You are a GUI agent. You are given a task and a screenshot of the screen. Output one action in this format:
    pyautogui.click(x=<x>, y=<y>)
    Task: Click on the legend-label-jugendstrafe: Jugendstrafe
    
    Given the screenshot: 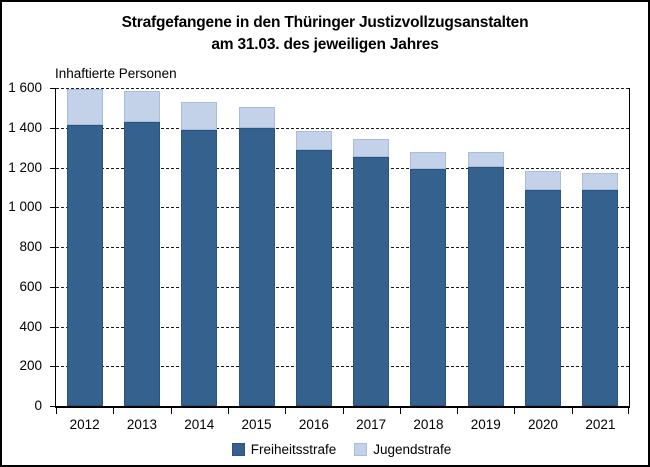 What is the action you would take?
    pyautogui.click(x=412, y=449)
    